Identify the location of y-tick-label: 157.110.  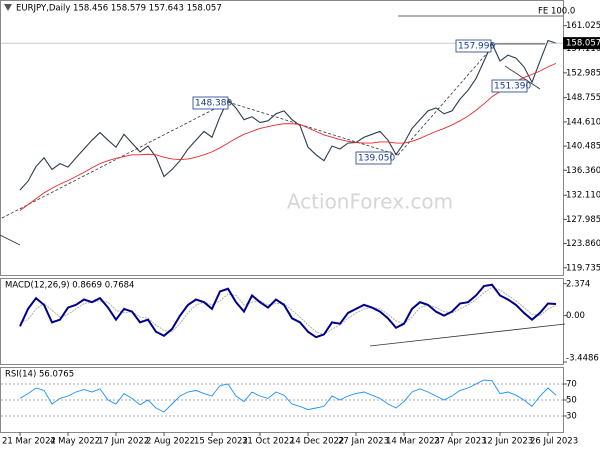
(583, 49).